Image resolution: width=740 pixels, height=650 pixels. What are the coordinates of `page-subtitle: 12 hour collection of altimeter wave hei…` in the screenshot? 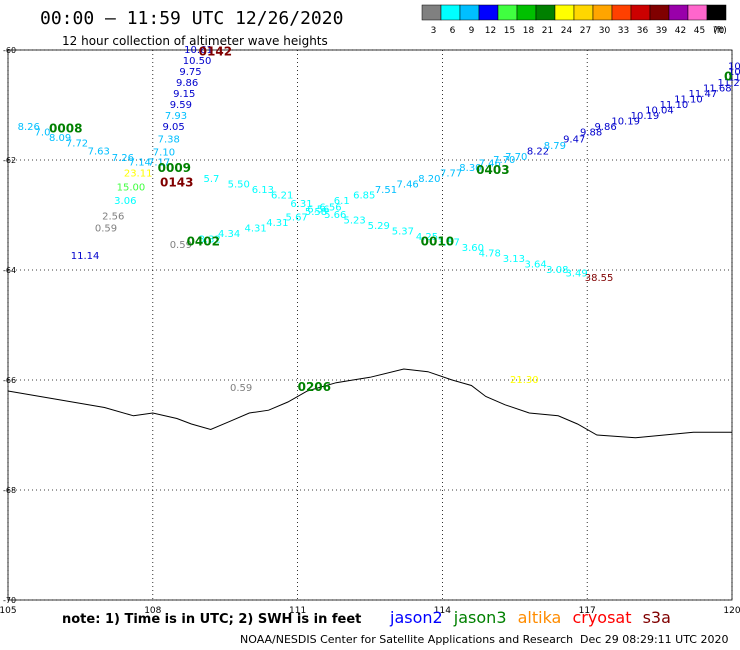 It's located at (195, 41).